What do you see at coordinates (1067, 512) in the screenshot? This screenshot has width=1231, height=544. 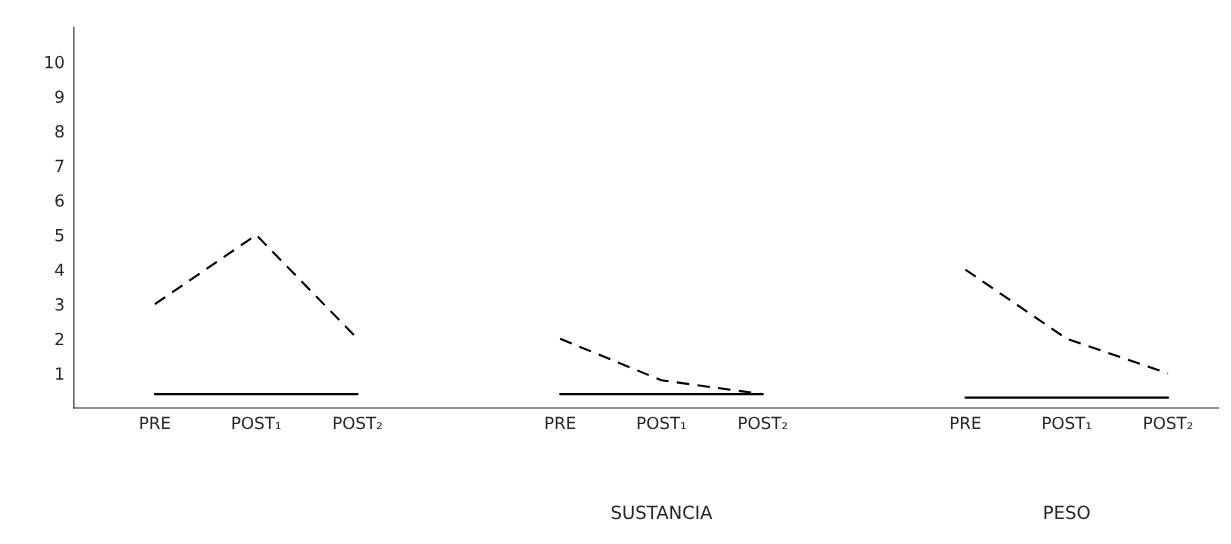 I see `text: PESO` at bounding box center [1067, 512].